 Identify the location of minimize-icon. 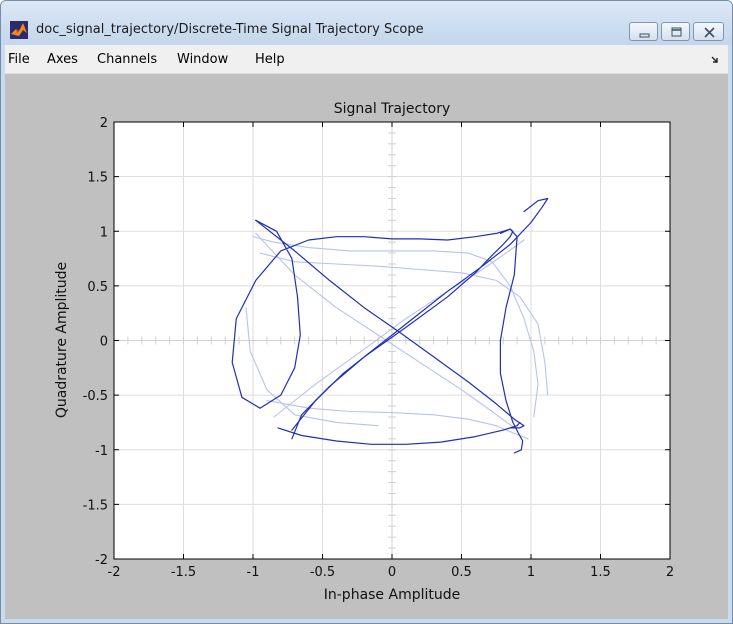
(644, 35).